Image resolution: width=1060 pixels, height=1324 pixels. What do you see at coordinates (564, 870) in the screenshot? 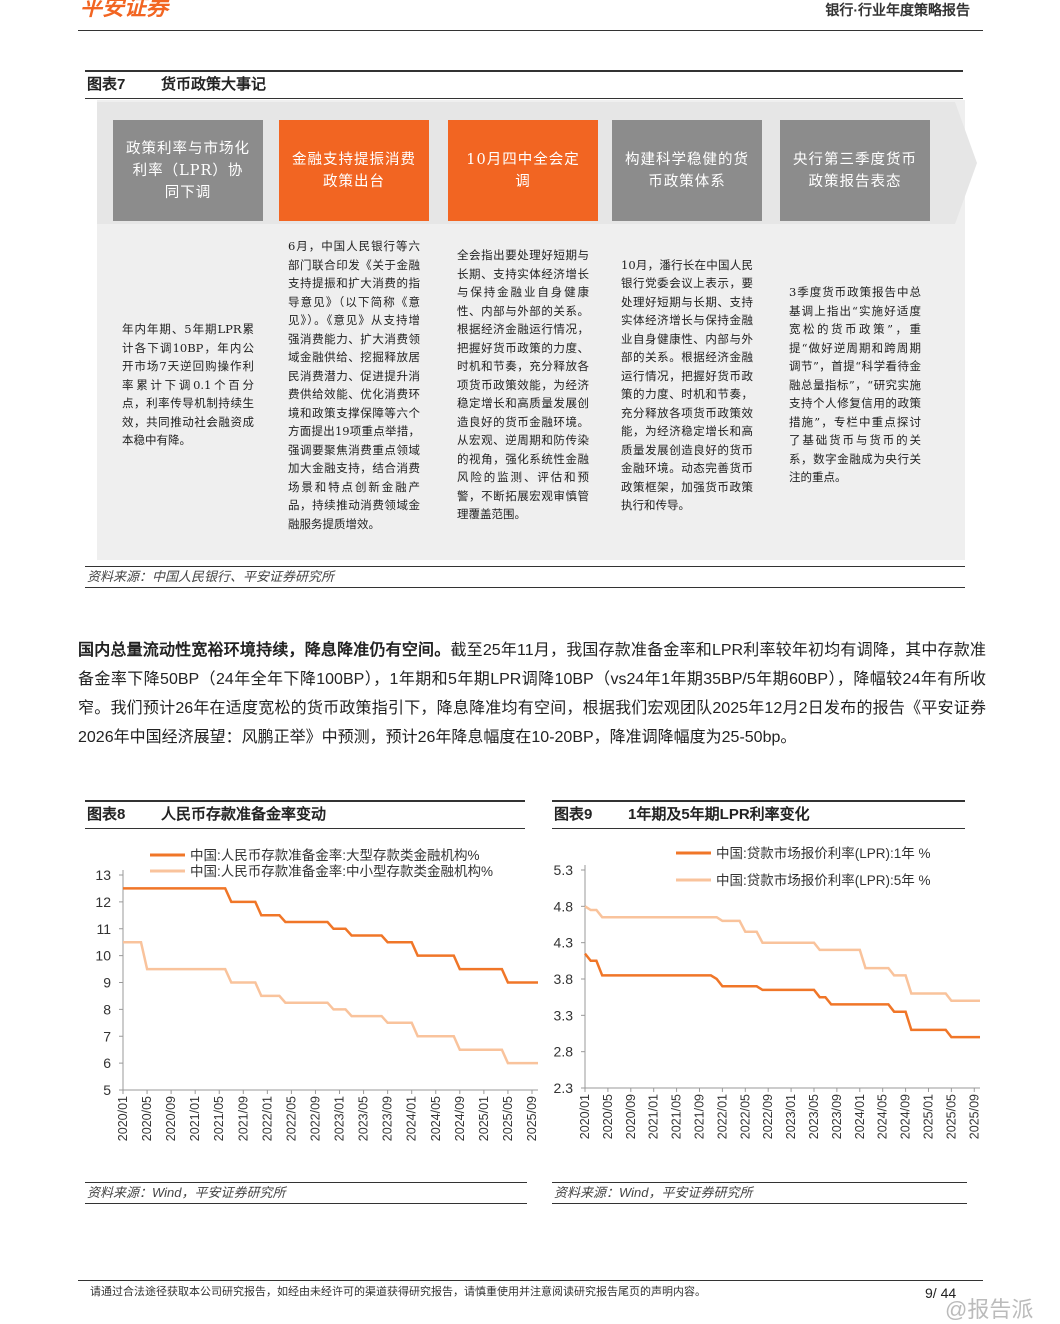
I see `y-tick-label: 5.3` at bounding box center [564, 870].